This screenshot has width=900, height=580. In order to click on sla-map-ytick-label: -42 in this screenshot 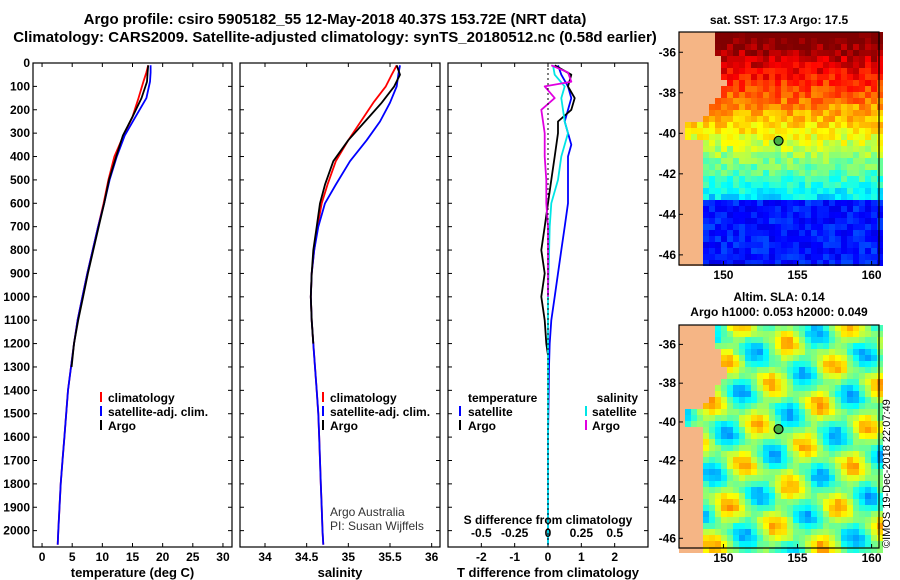, I will do `click(668, 461)`.